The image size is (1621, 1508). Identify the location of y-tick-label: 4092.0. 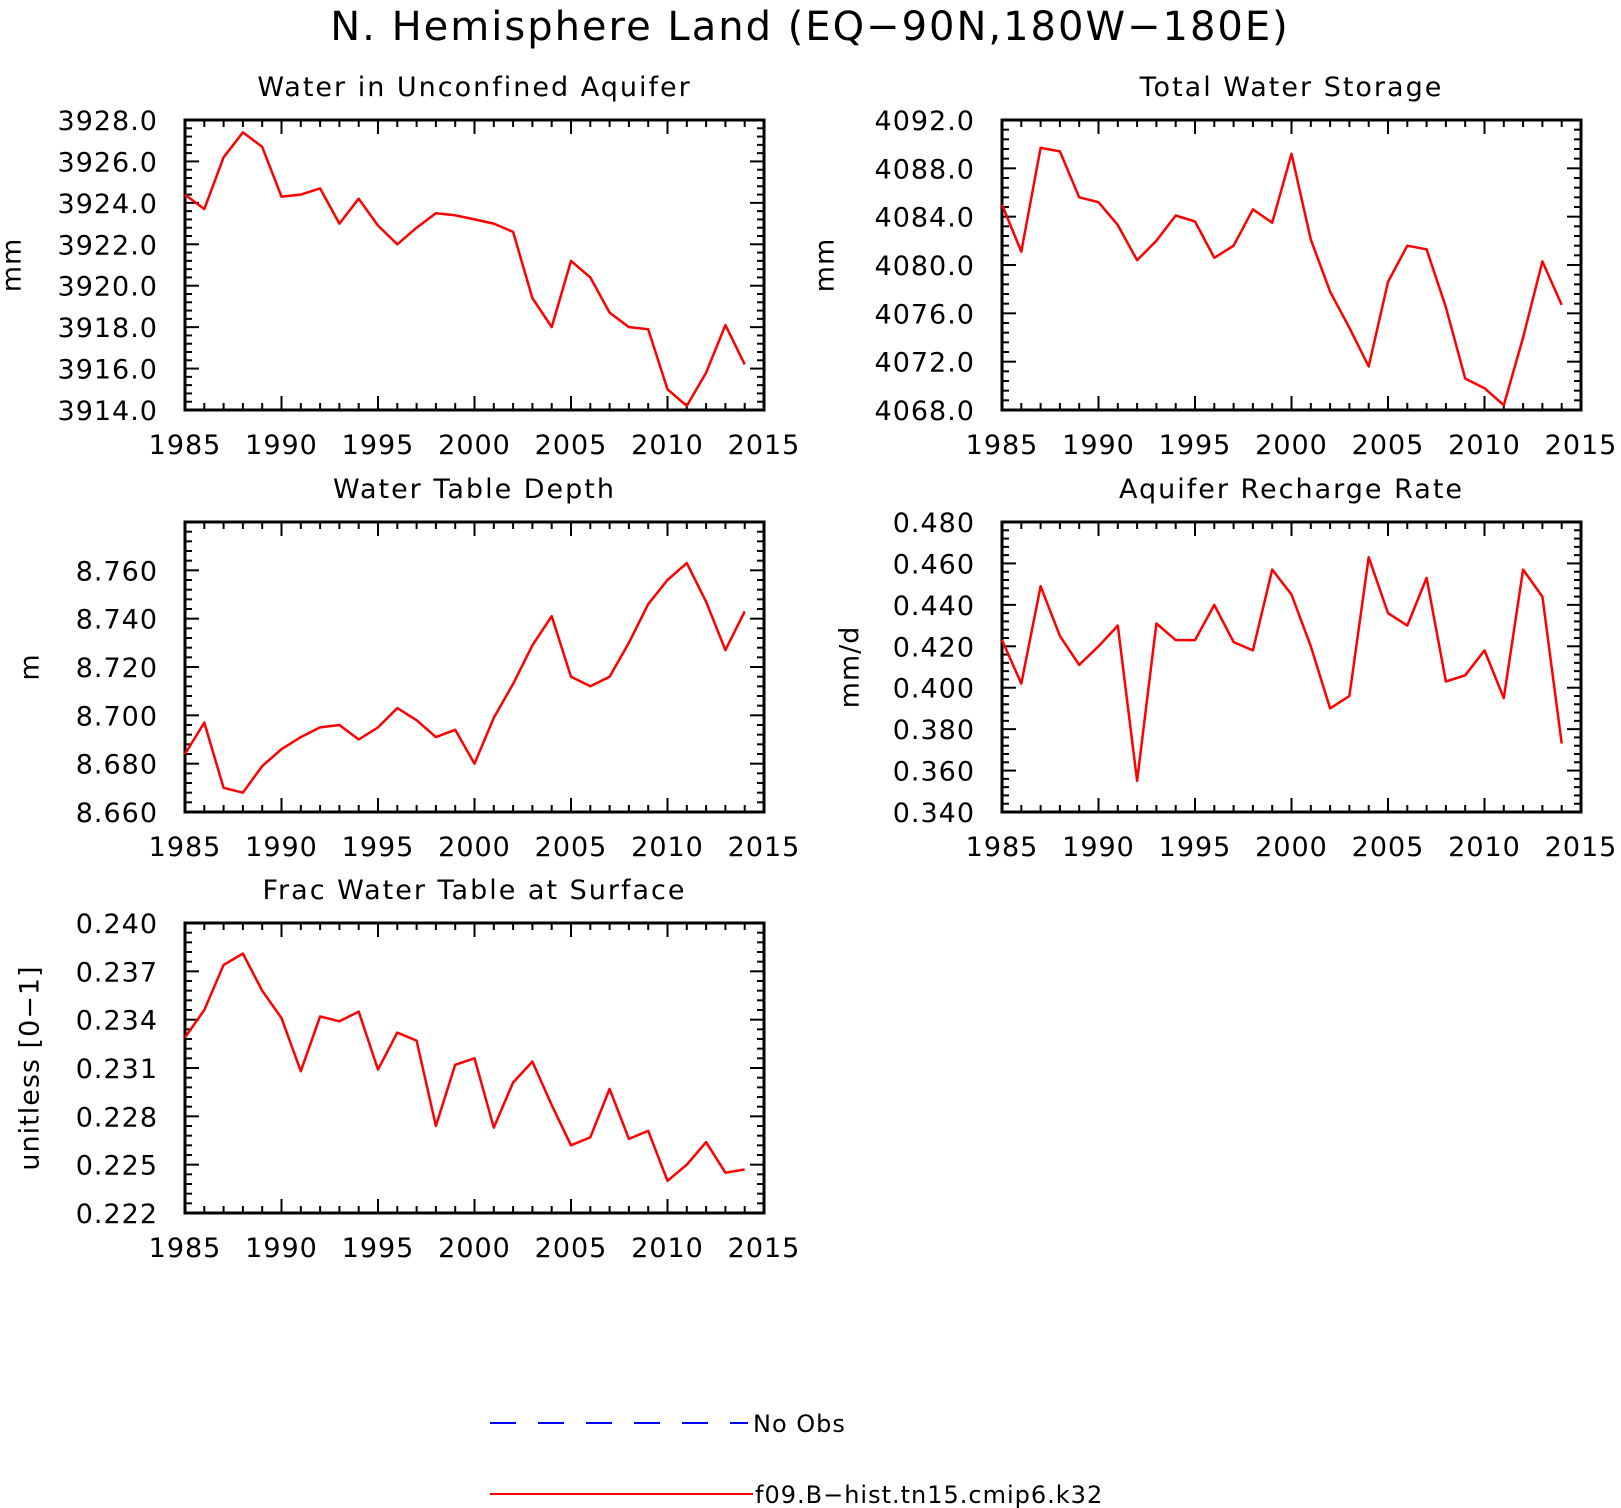
(925, 121).